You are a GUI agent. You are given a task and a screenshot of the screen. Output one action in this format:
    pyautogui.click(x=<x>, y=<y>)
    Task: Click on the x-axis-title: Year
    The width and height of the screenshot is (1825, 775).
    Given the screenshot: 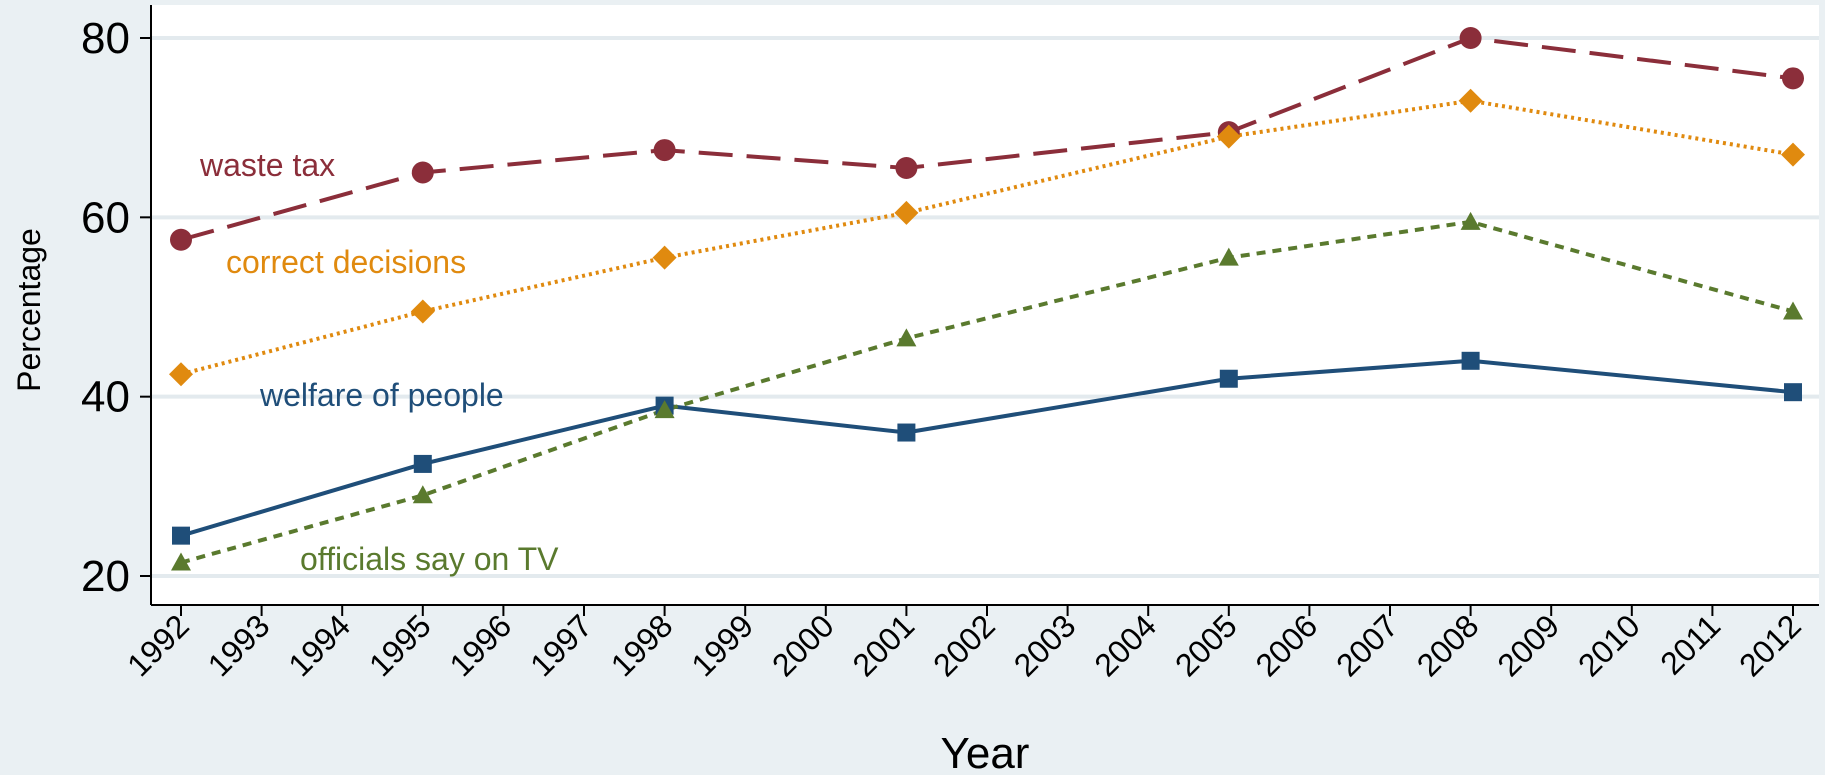 What is the action you would take?
    pyautogui.click(x=985, y=752)
    